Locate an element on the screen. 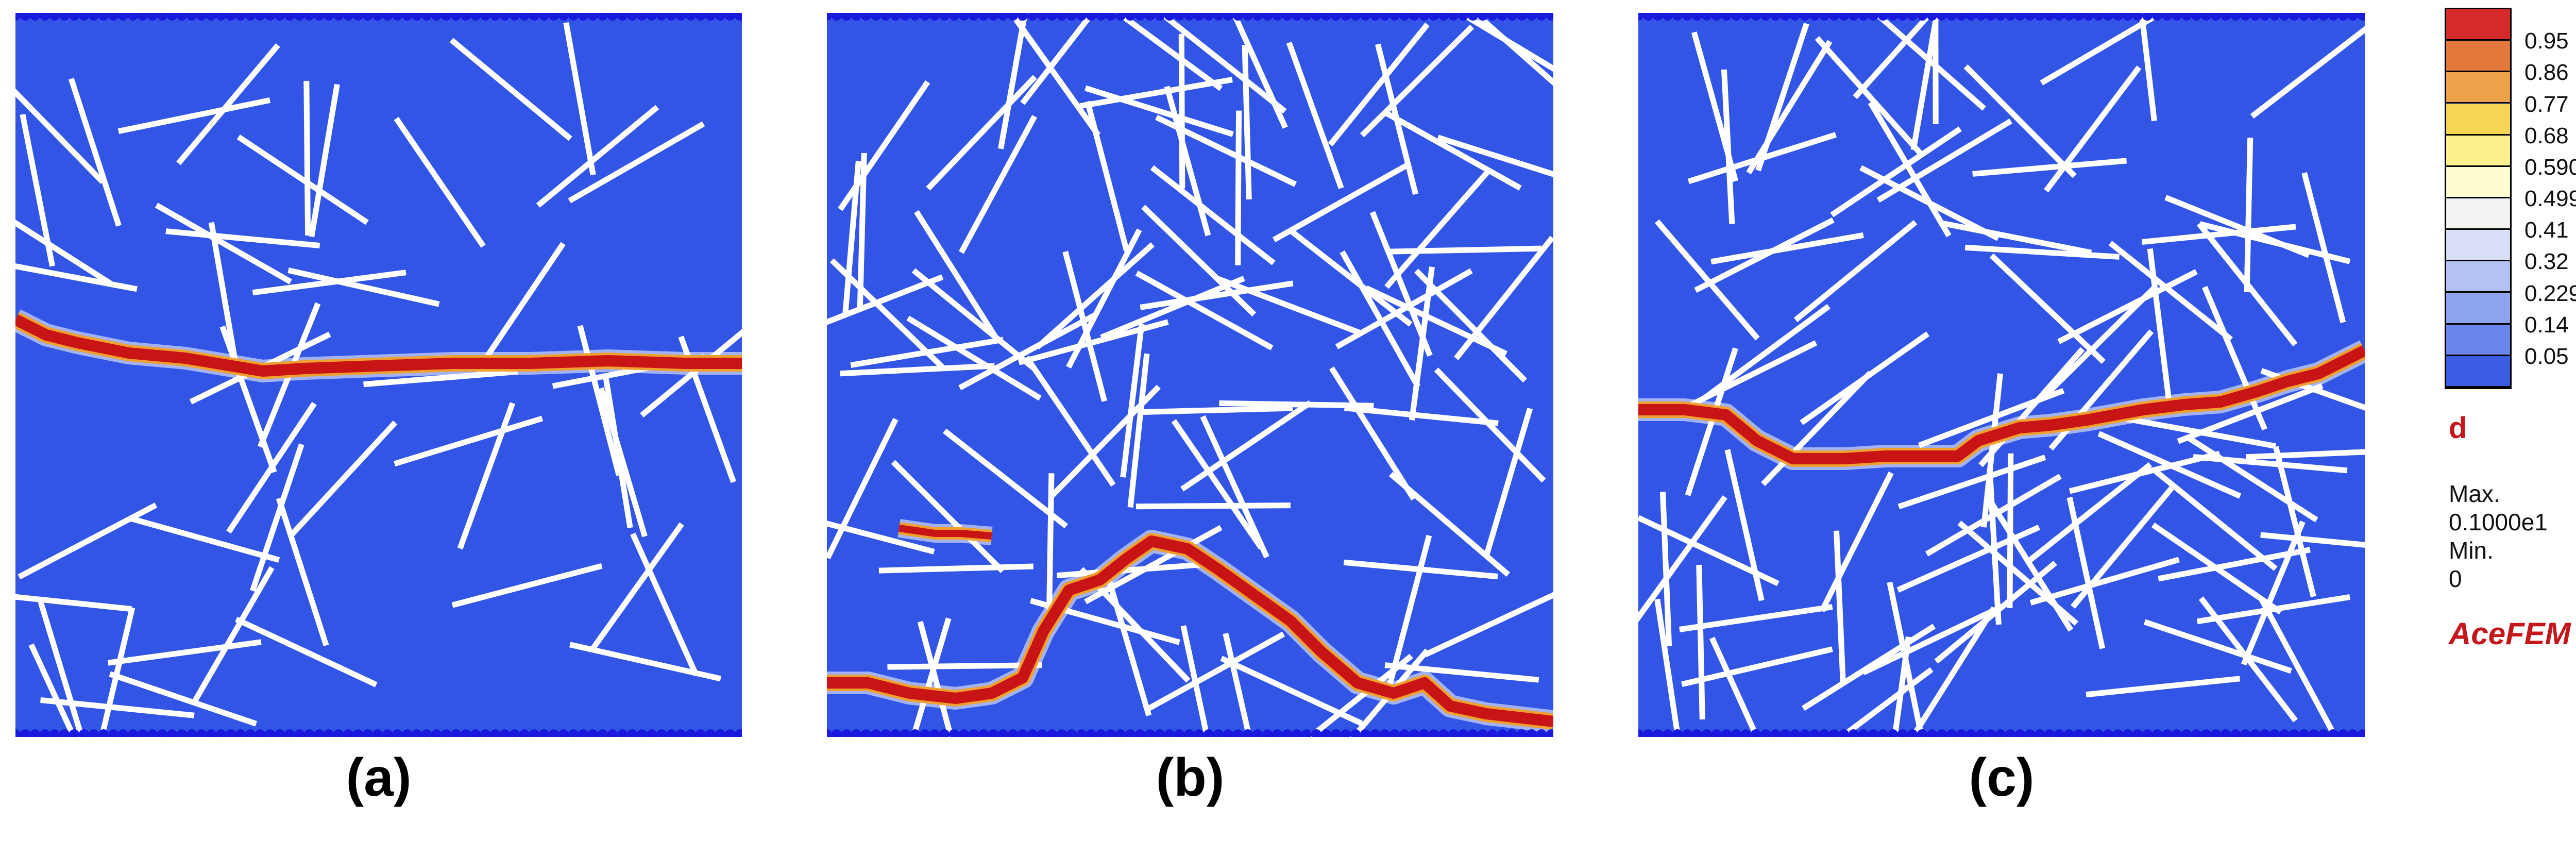 This screenshot has width=2576, height=855. legend-color-bar is located at coordinates (2479, 198).